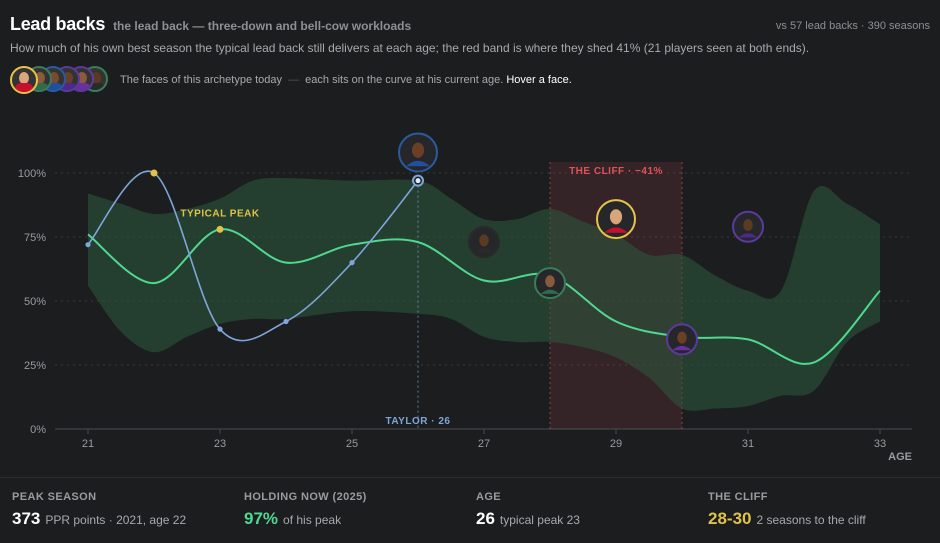  What do you see at coordinates (58, 24) in the screenshot?
I see `page-title: Lead backs` at bounding box center [58, 24].